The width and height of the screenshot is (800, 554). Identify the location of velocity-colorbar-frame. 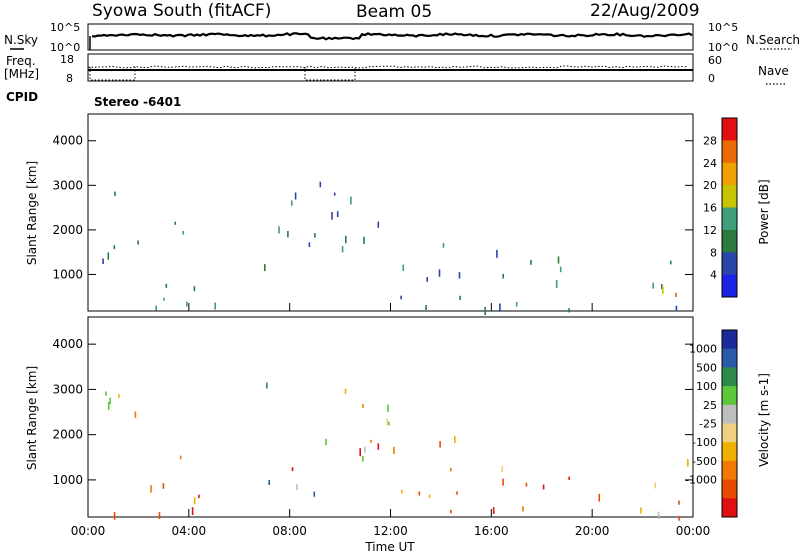
(729, 423).